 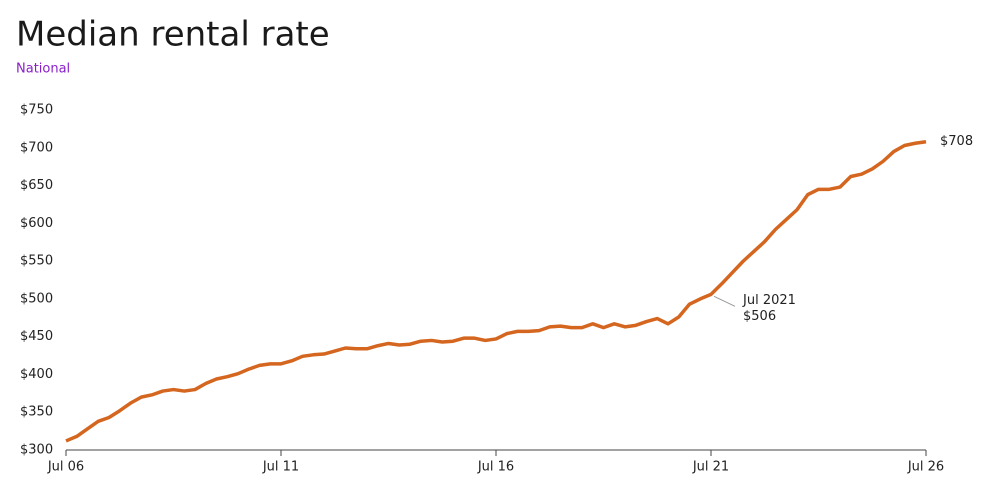 I want to click on x-tick-label: Jul 11, so click(x=280, y=467).